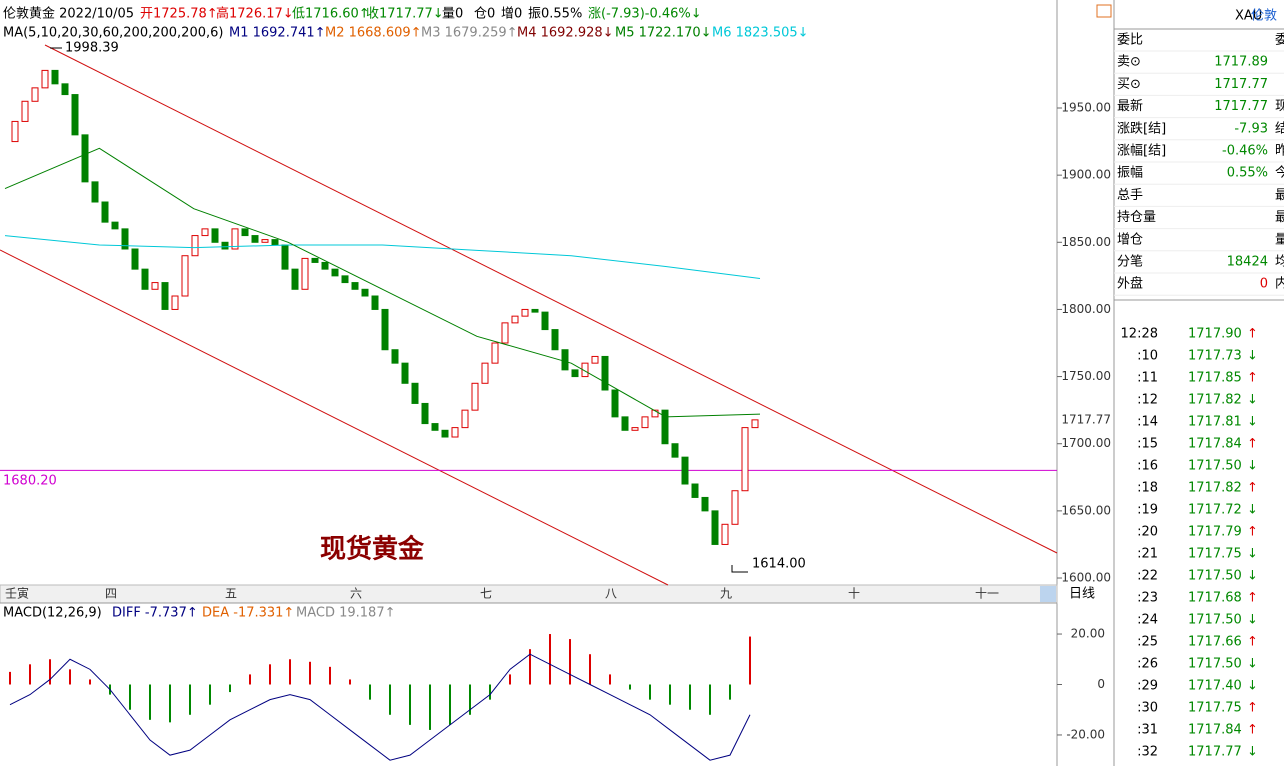  I want to click on quote-value: 1717.77, so click(1241, 84).